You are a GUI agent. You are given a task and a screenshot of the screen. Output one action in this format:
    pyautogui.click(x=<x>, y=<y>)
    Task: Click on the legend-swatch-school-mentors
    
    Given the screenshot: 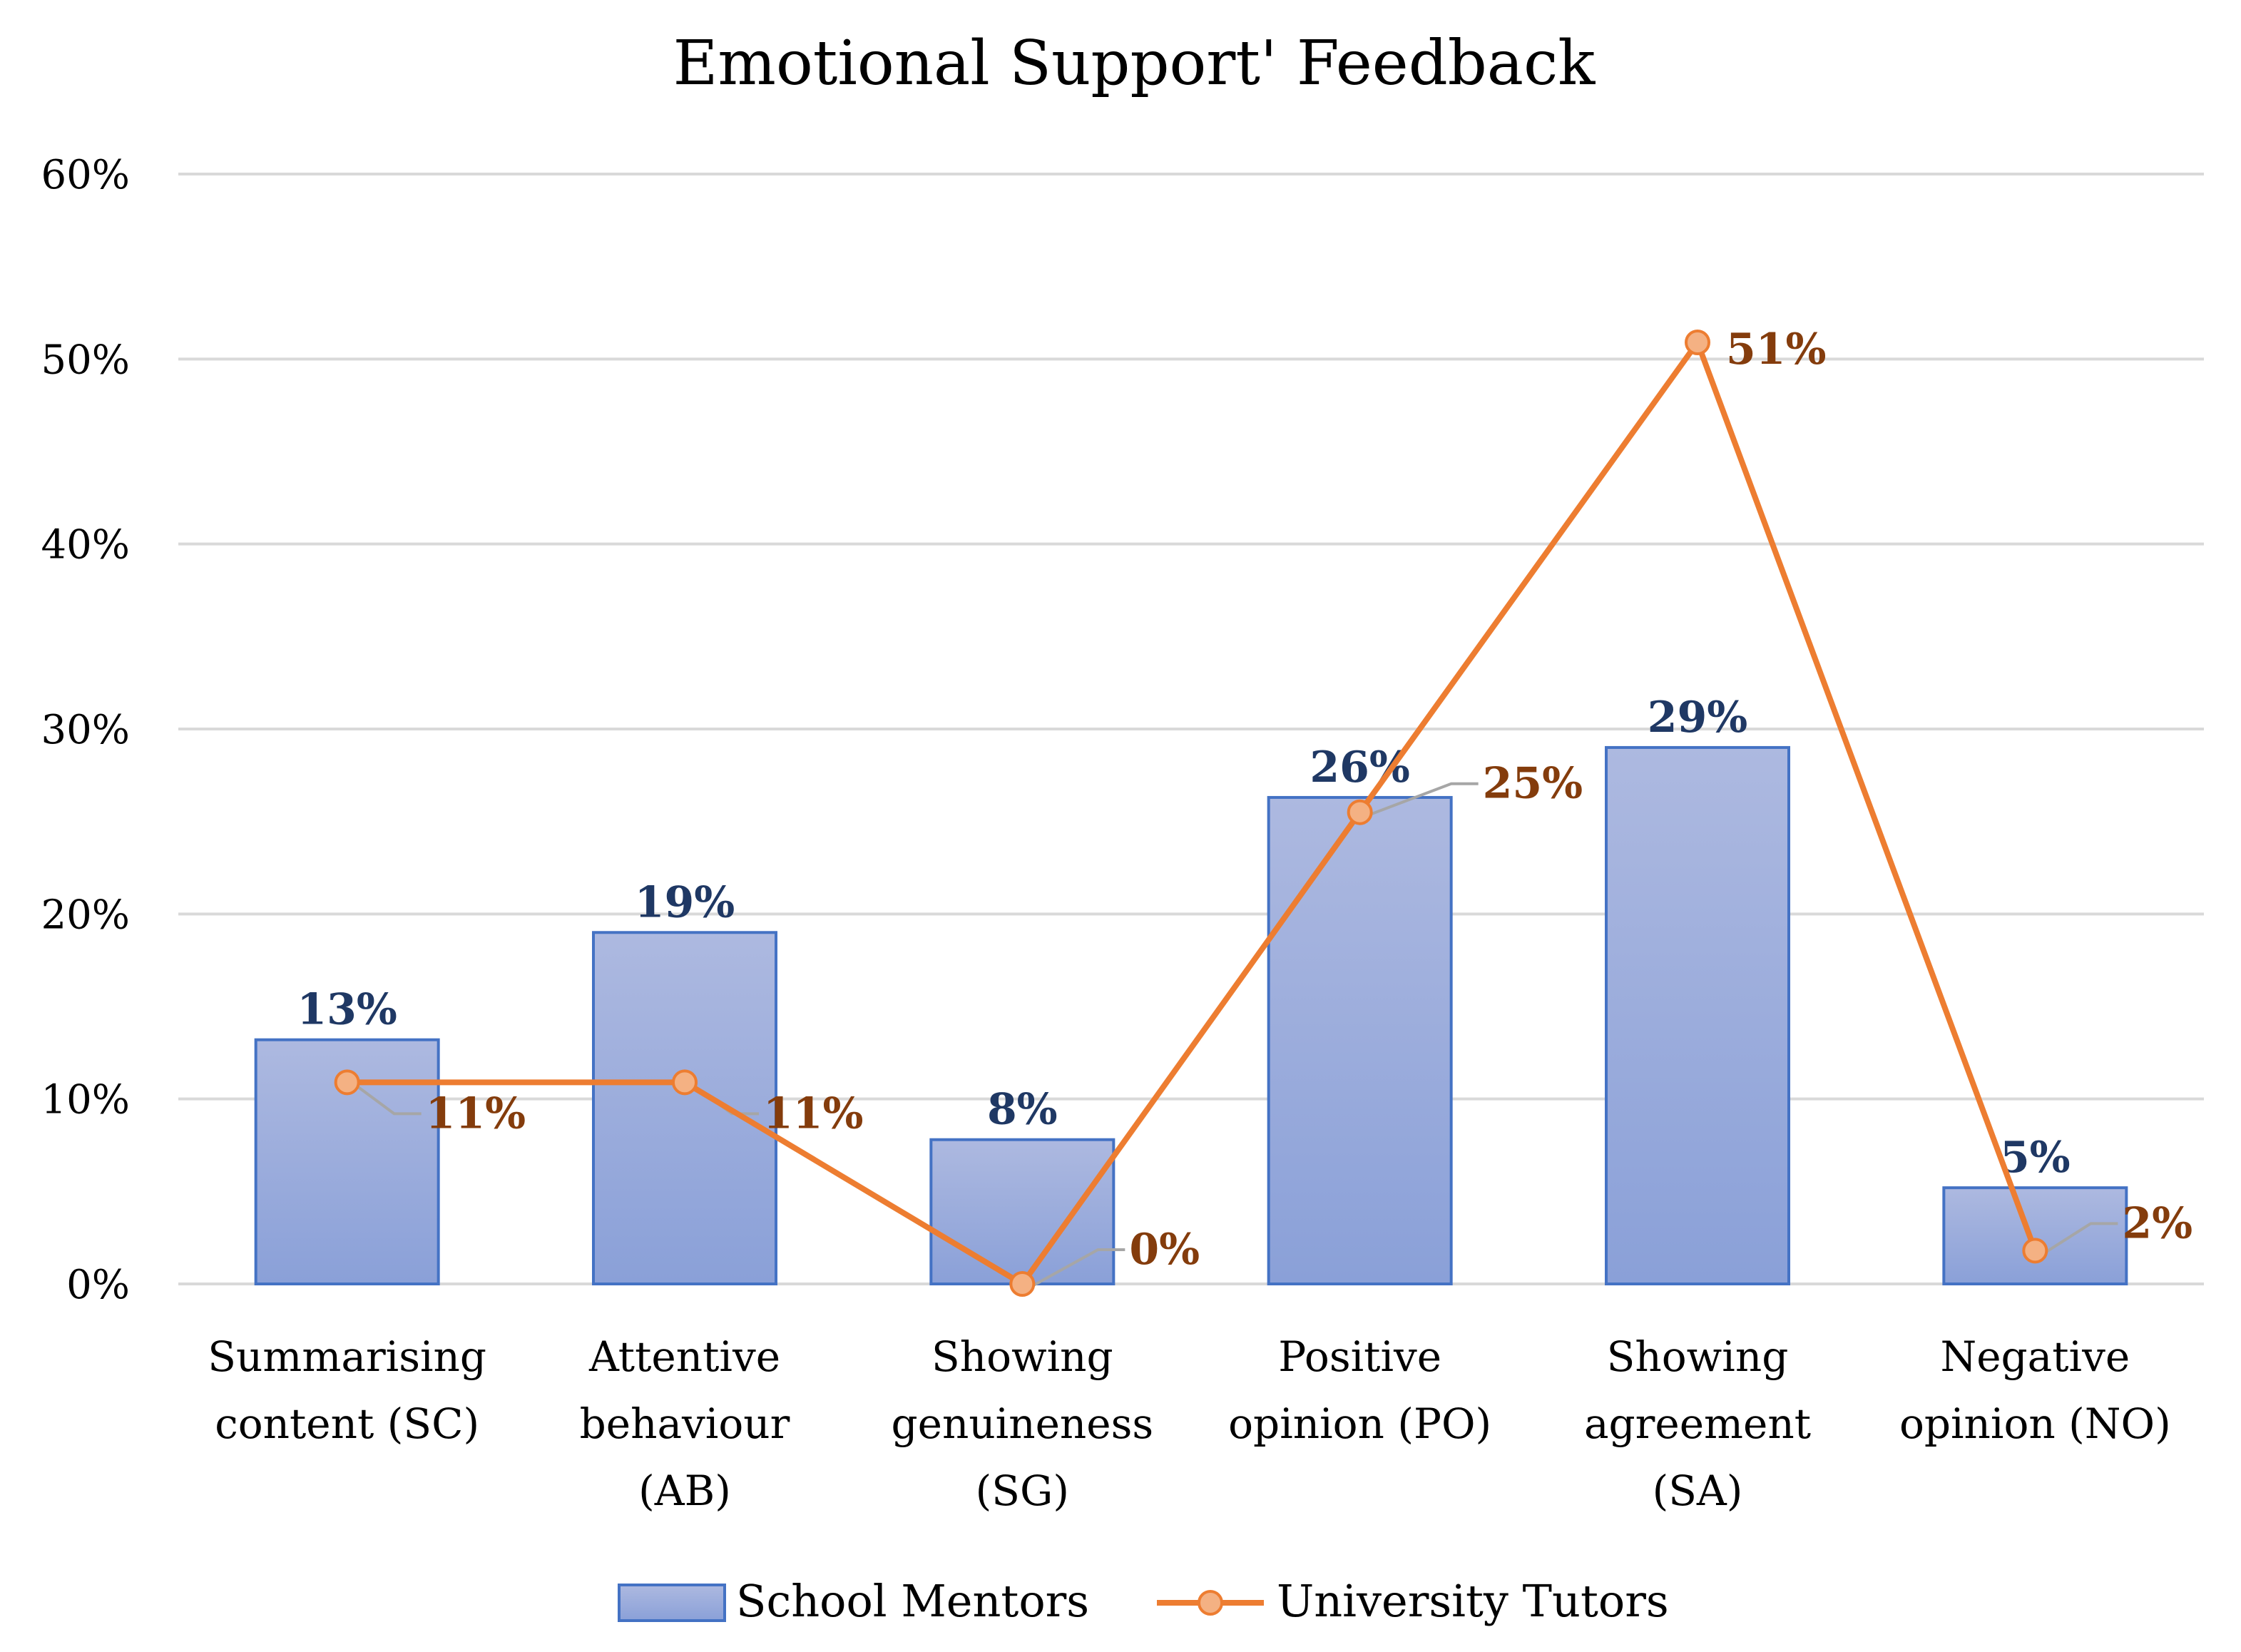 What is the action you would take?
    pyautogui.click(x=672, y=1603)
    